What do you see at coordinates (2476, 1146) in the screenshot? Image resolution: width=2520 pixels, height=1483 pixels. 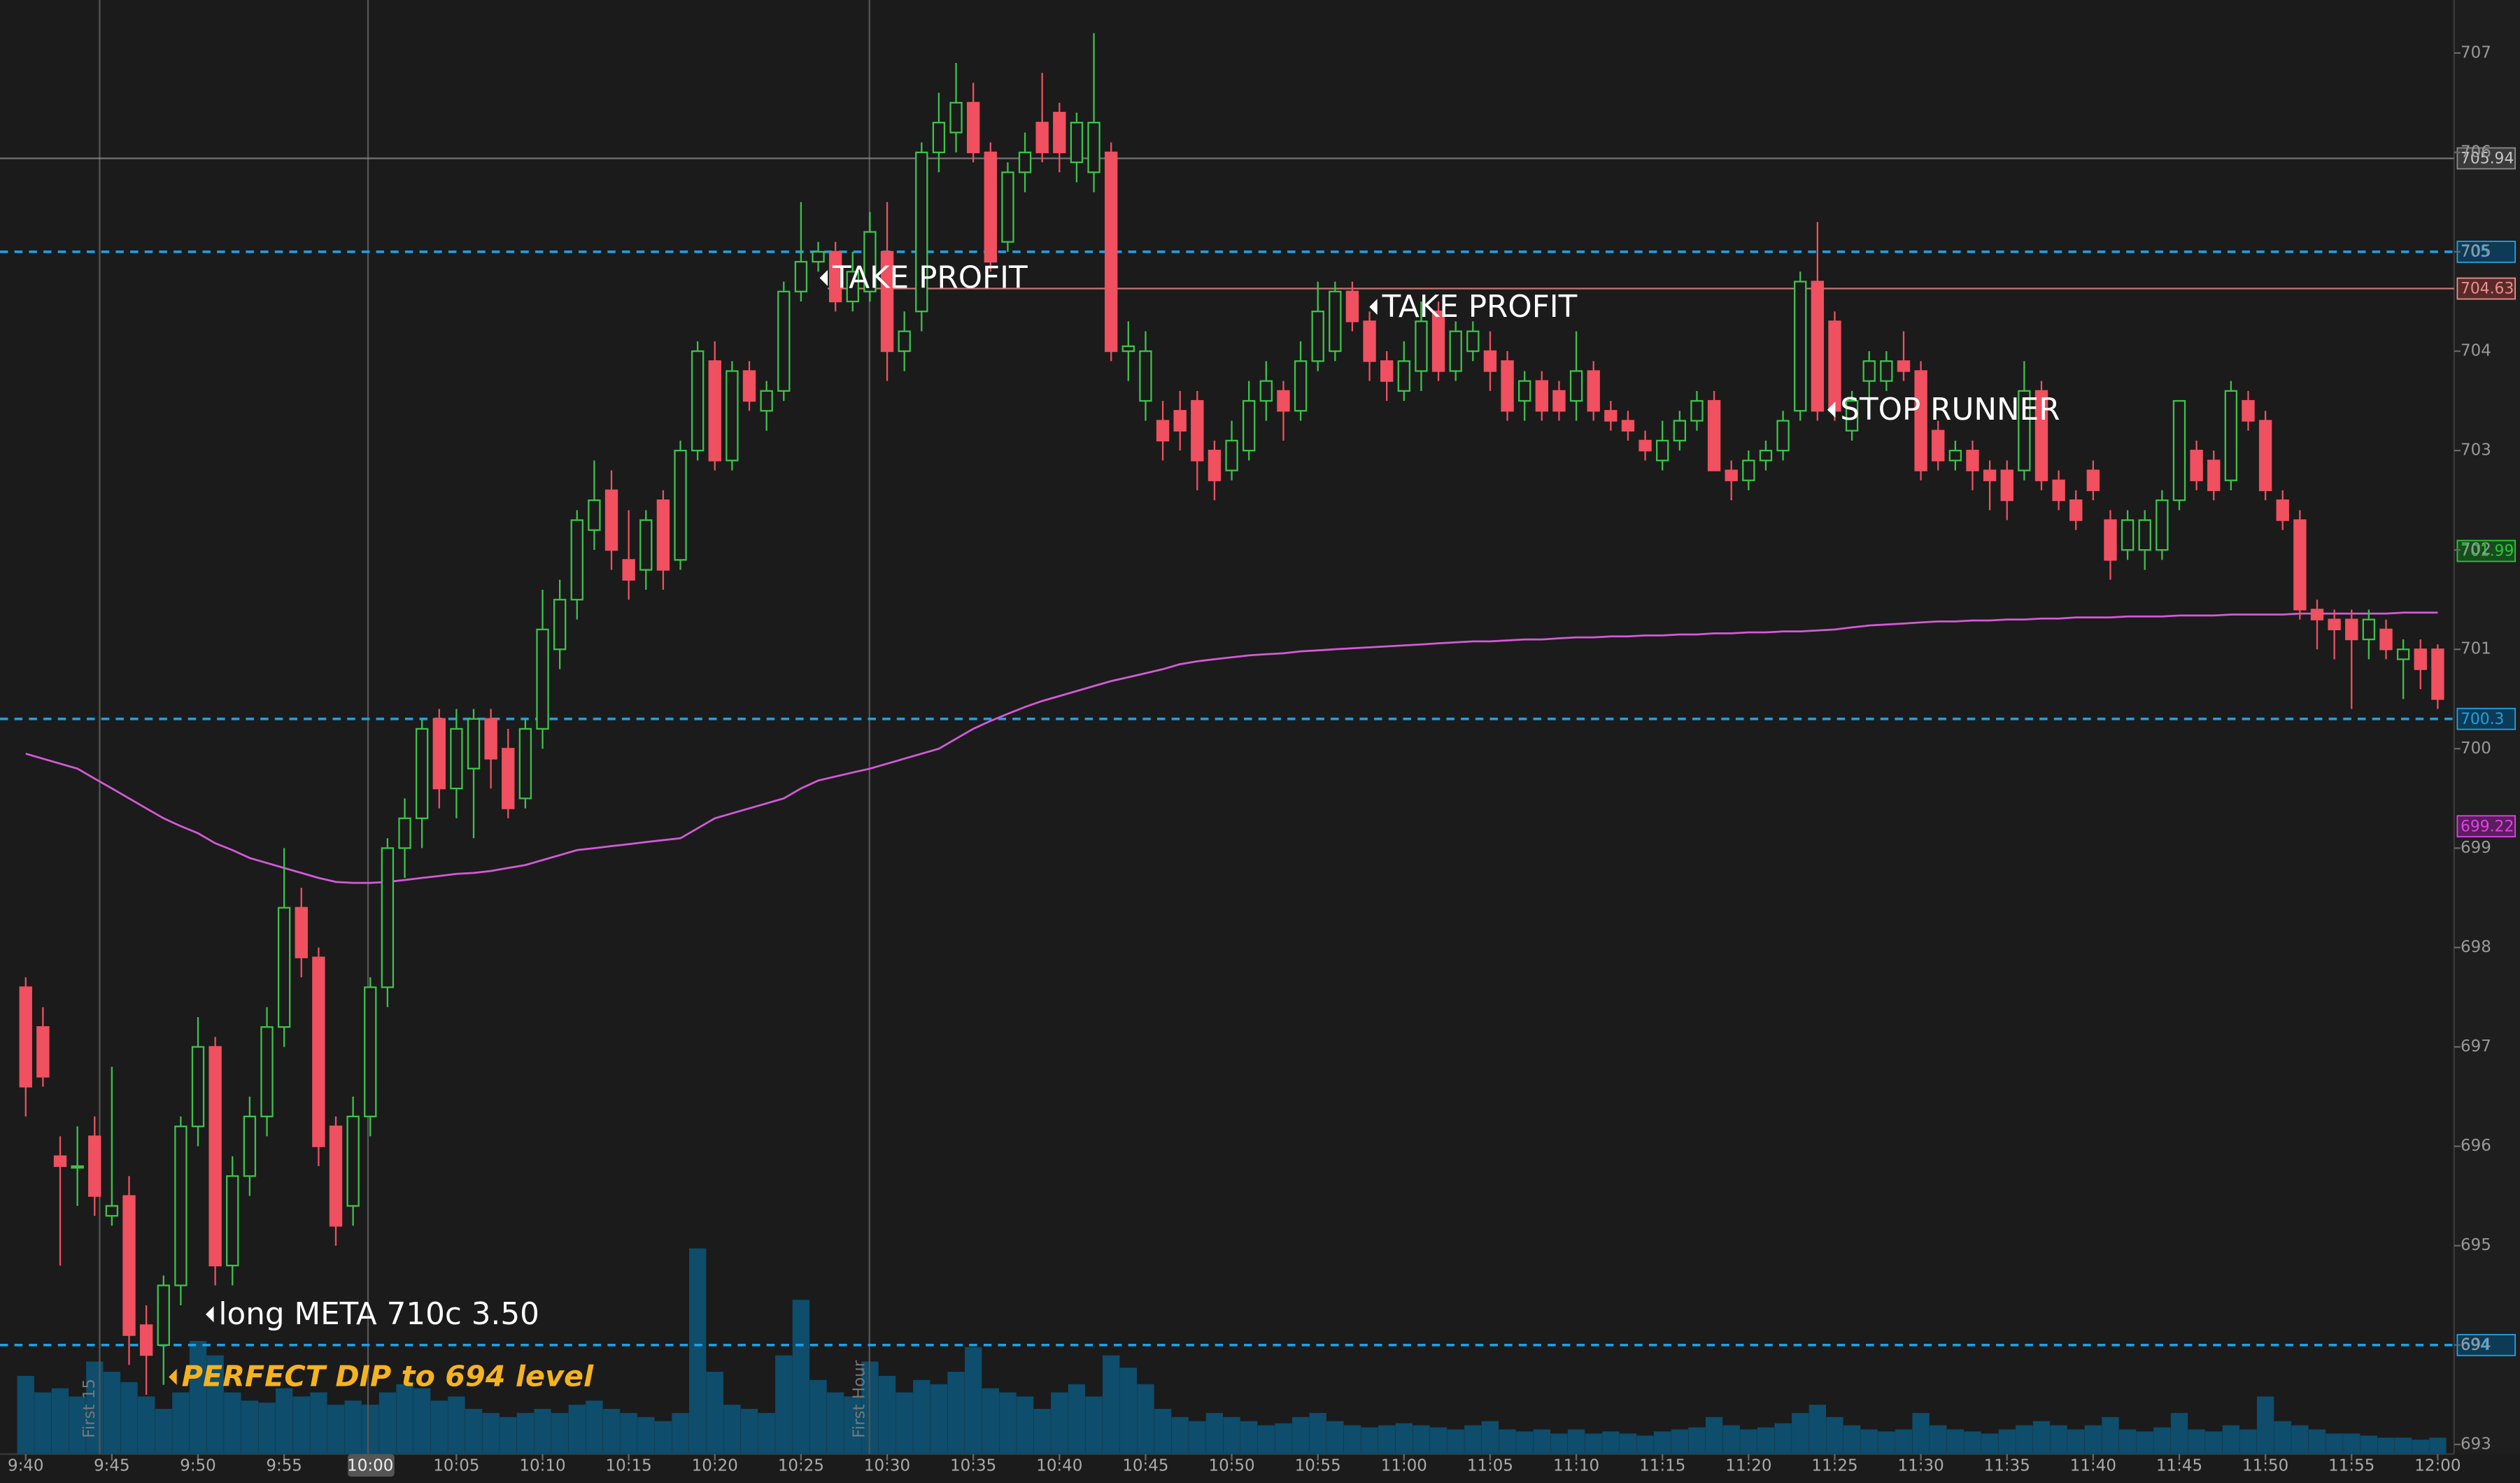 I see `y-tick-label: 696` at bounding box center [2476, 1146].